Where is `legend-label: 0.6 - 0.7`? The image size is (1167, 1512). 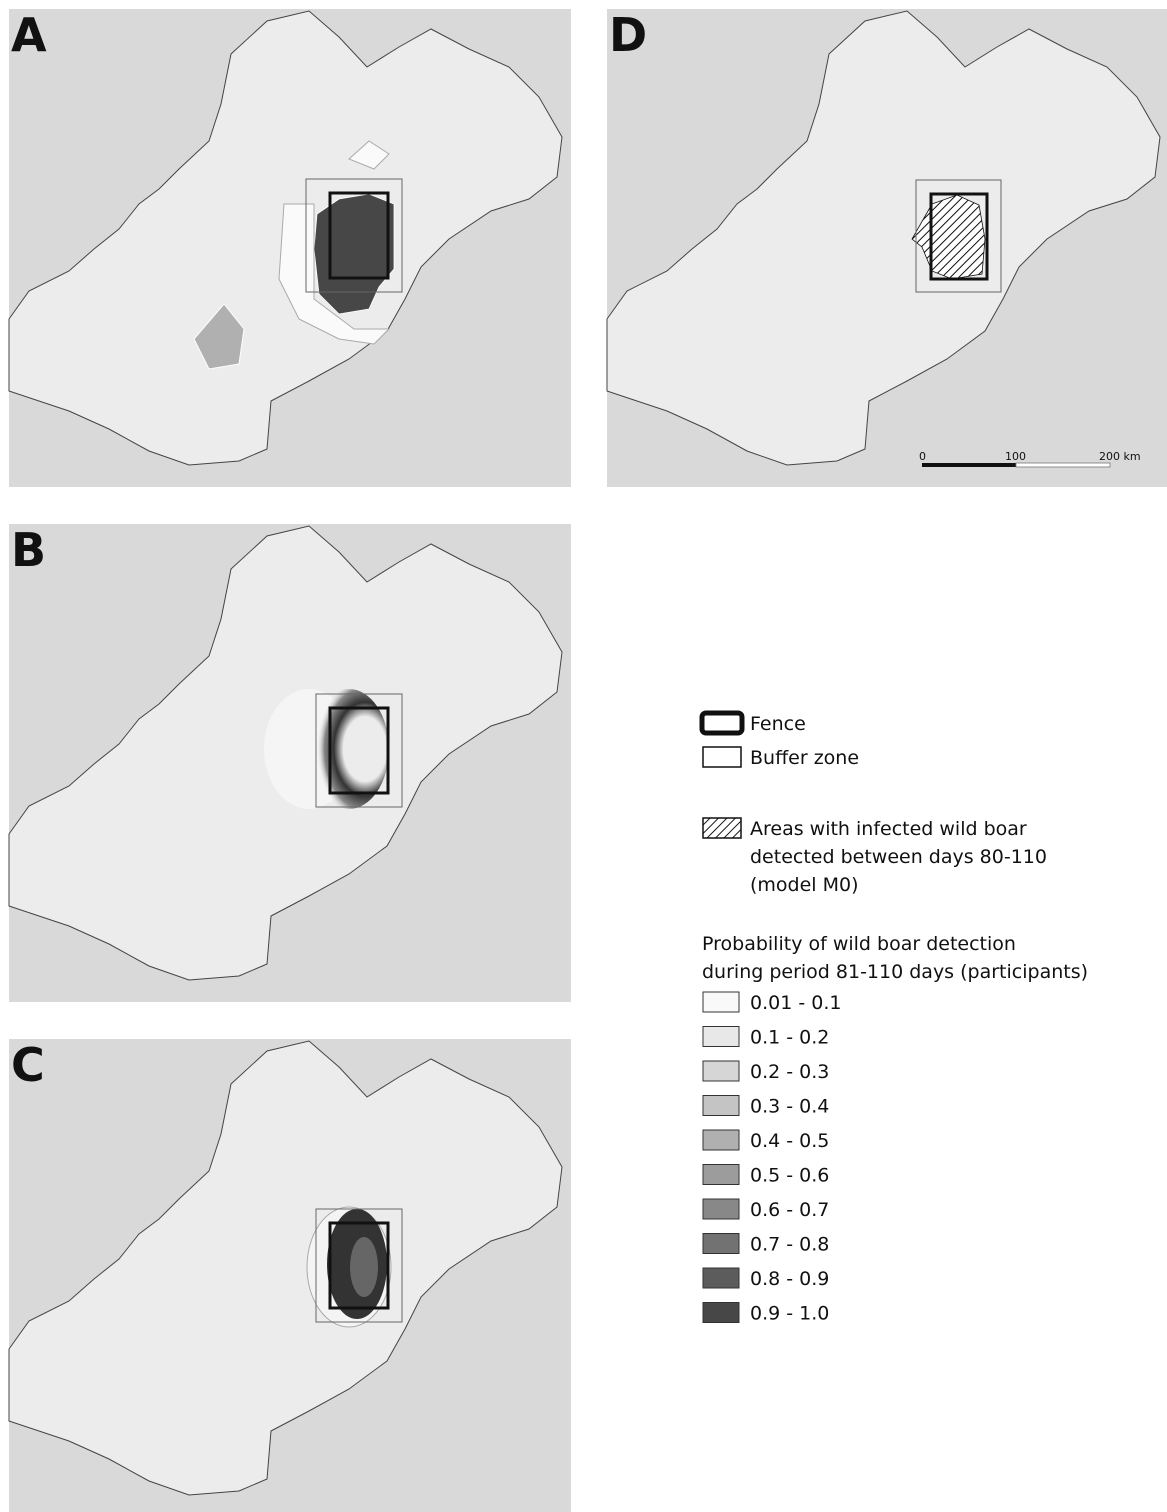 legend-label: 0.6 - 0.7 is located at coordinates (789, 1210).